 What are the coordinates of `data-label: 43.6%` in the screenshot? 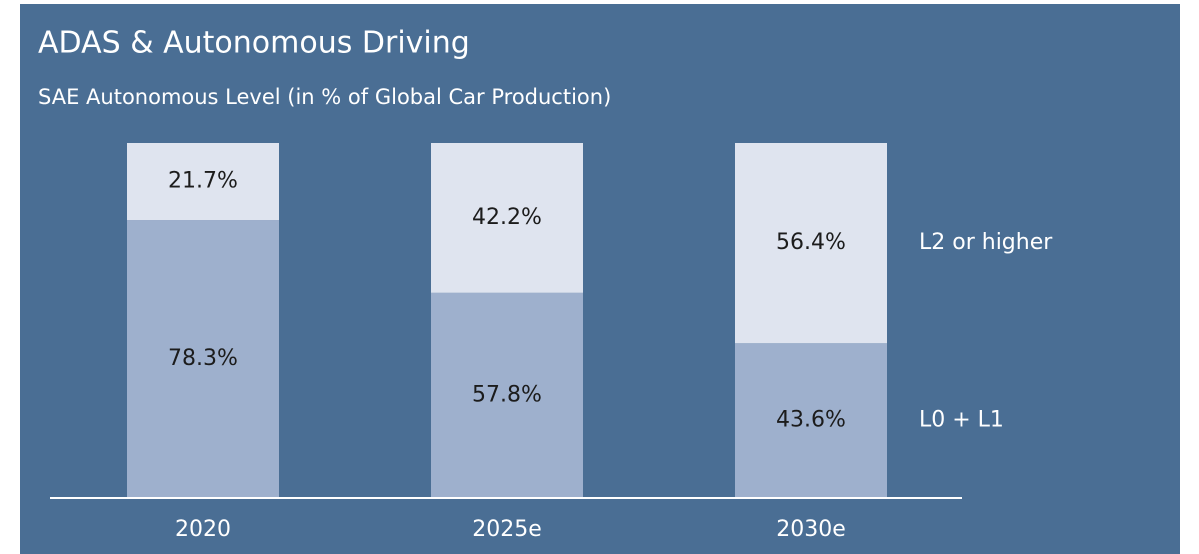 It's located at (811, 420).